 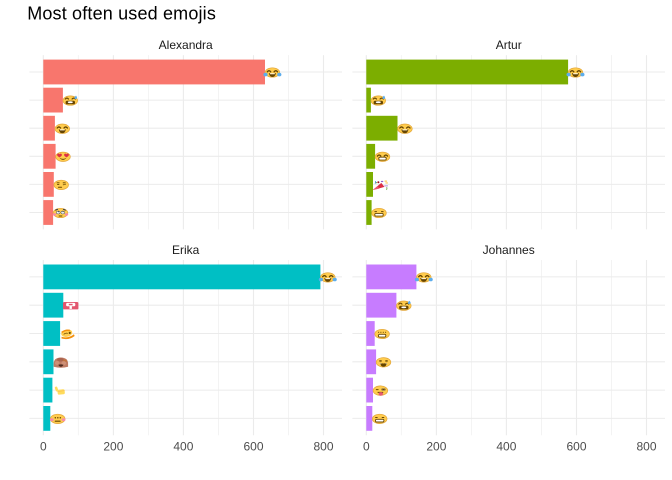 I want to click on svg-text: Alexandra, so click(x=186, y=45).